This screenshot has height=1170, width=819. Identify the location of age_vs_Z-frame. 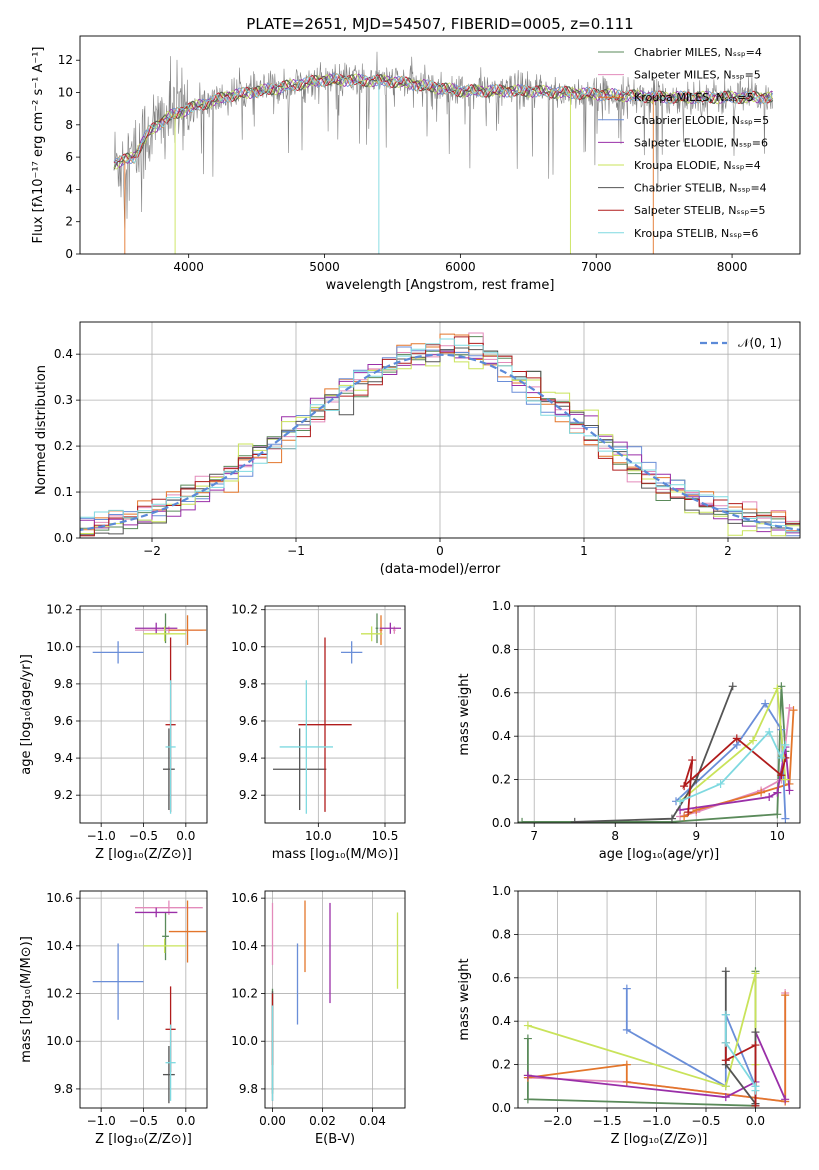
(143, 714).